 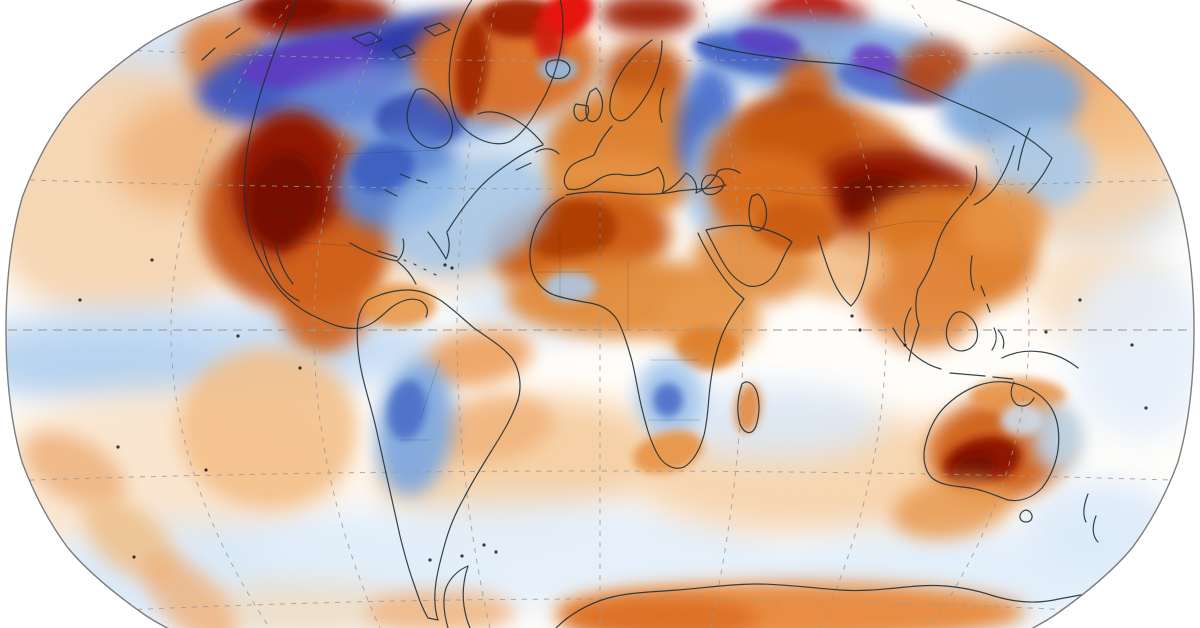 I want to click on coast-north-america, so click(x=335, y=165).